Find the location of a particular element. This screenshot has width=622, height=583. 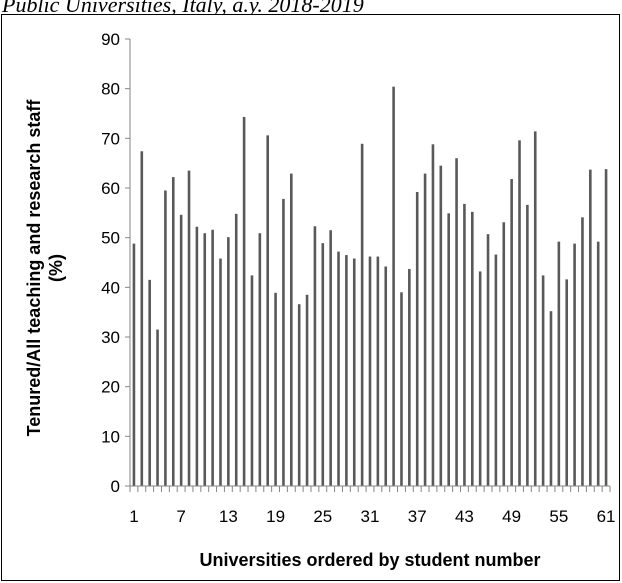

x-tick-label: 37 is located at coordinates (417, 516).